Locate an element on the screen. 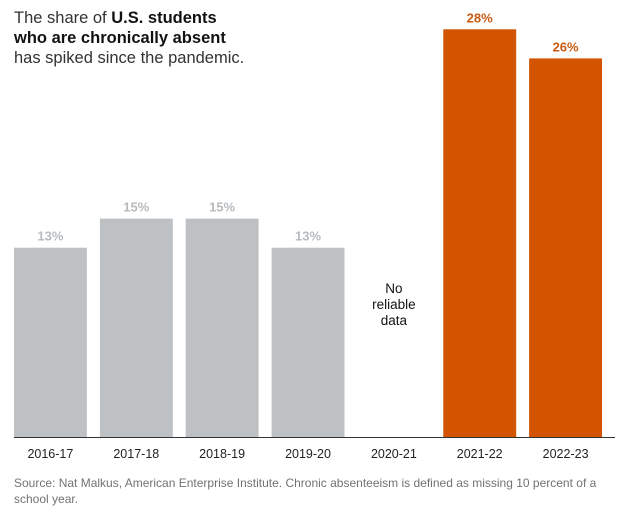 This screenshot has height=512, width=622. tick-label-2016-17: 2016-17 is located at coordinates (50, 454).